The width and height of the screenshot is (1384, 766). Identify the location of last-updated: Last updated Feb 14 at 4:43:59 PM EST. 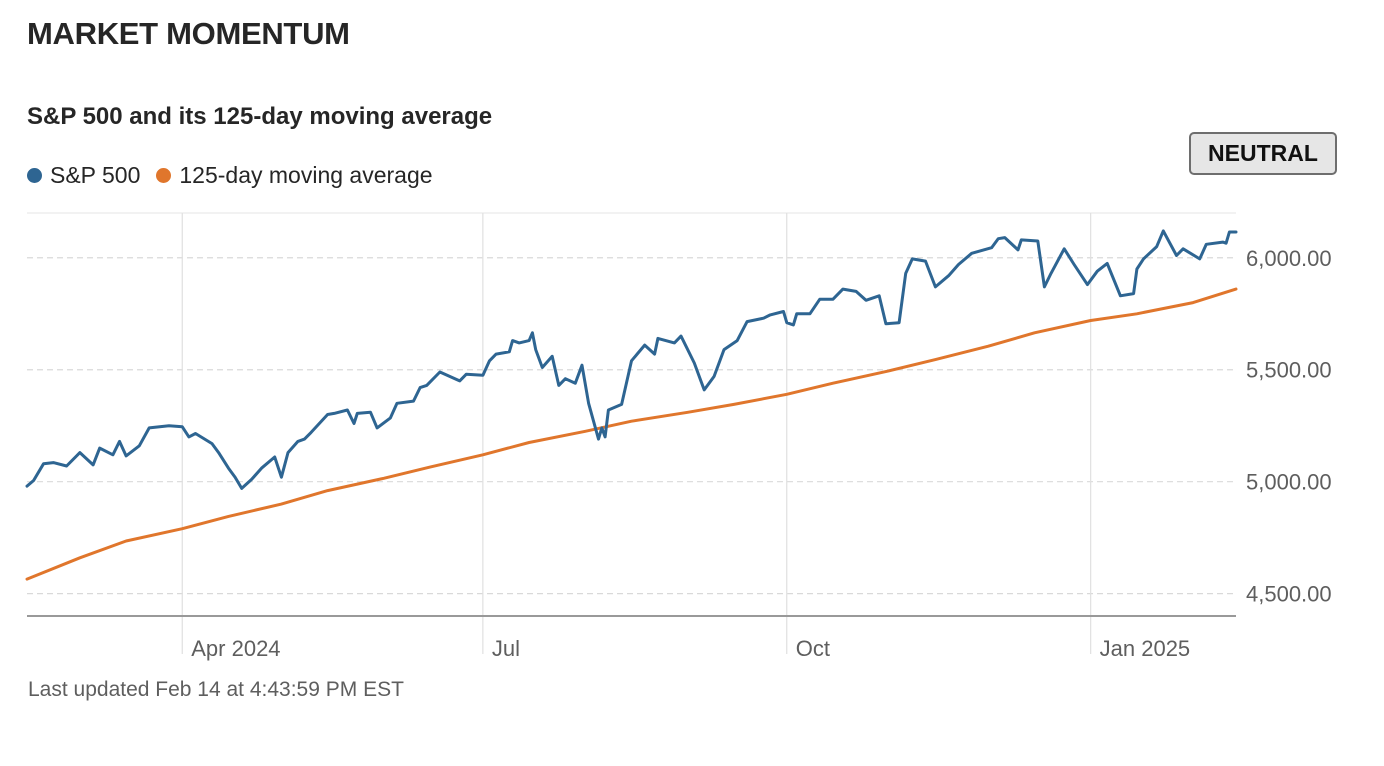
(216, 689).